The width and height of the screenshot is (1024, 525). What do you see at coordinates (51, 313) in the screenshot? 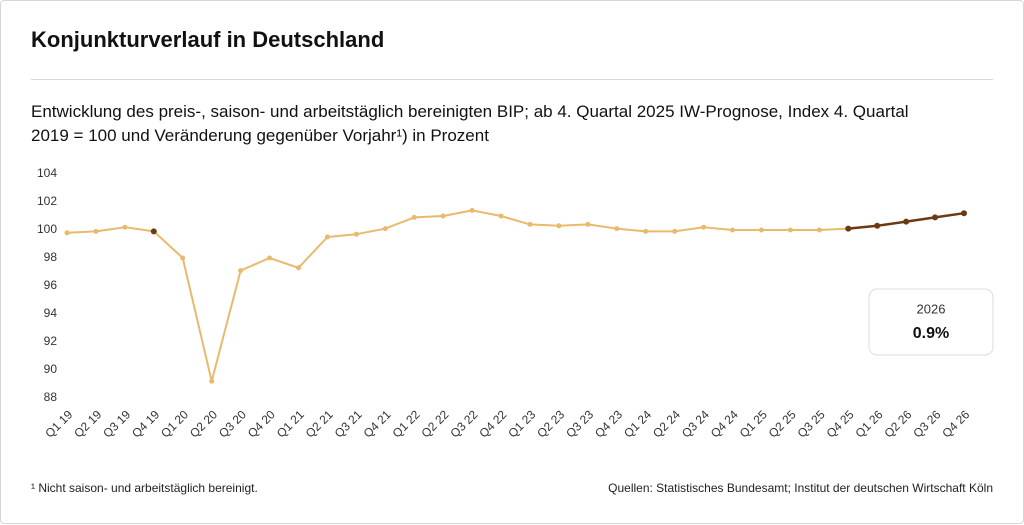
I see `y-tick-label: 94` at bounding box center [51, 313].